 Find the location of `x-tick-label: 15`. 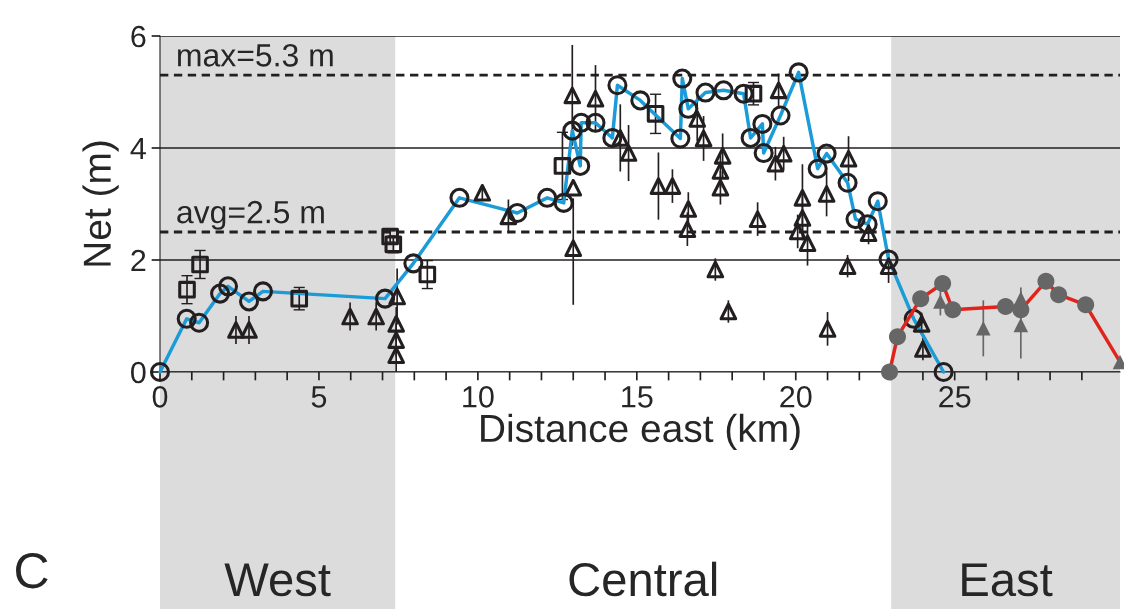

x-tick-label: 15 is located at coordinates (637, 397).